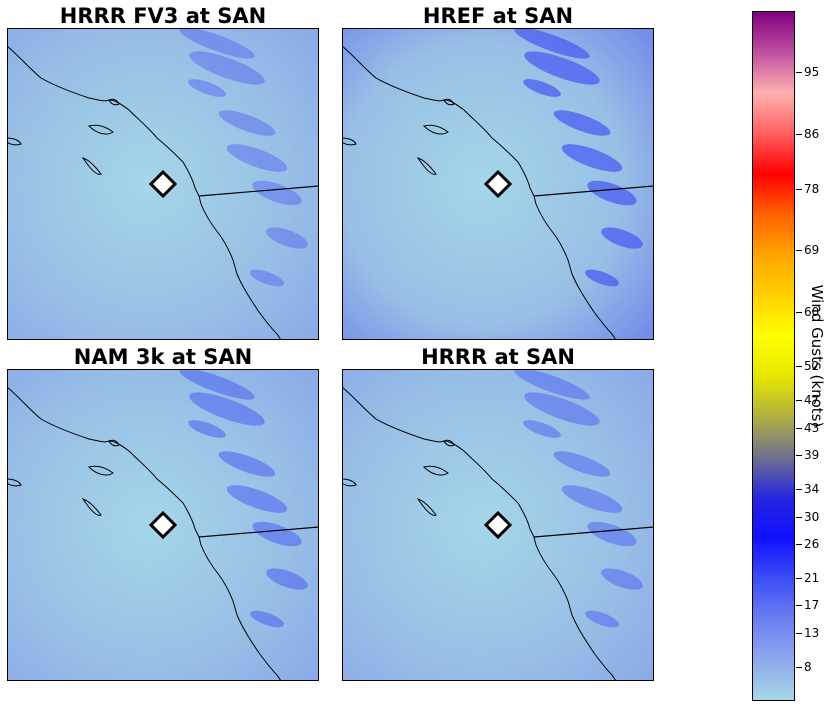 The width and height of the screenshot is (839, 709). I want to click on colorbar-tick-label: 39, so click(811, 455).